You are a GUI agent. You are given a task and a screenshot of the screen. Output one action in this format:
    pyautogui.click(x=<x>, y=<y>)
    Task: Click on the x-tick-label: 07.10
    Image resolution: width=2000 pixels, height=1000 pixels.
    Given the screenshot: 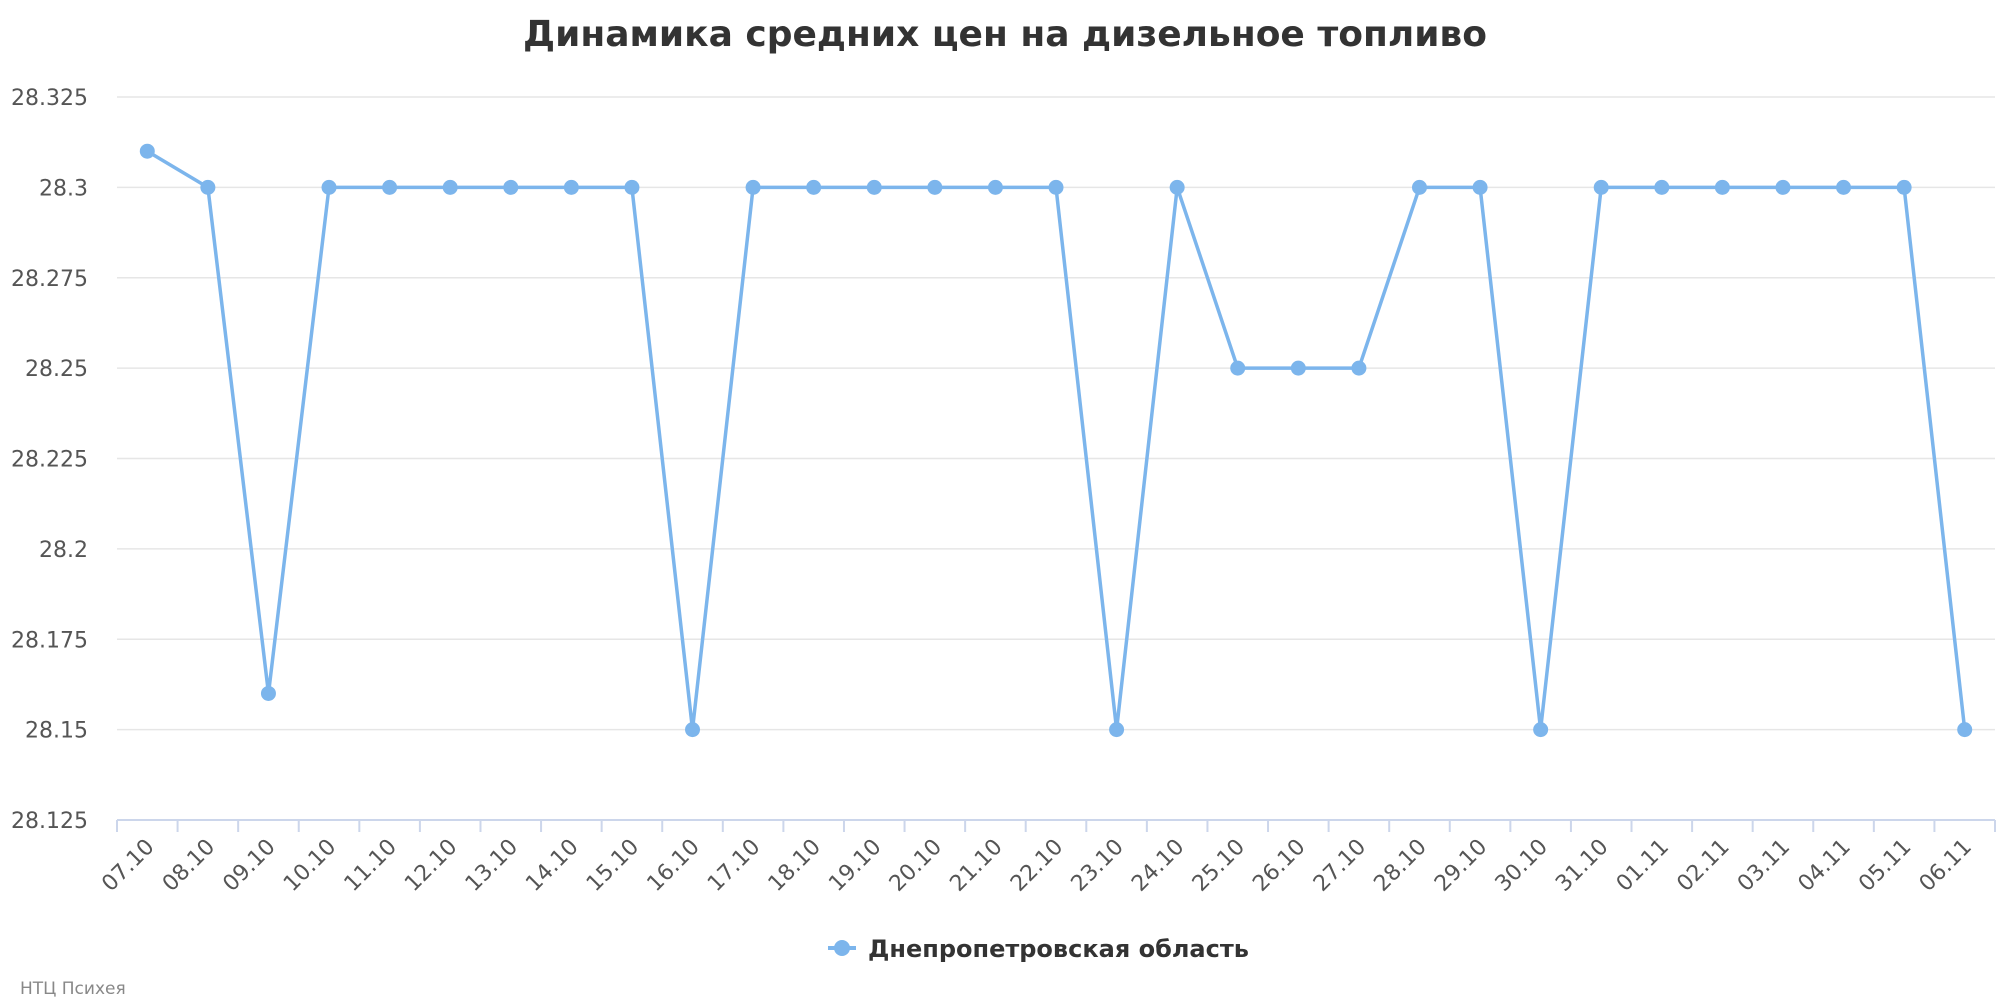 What is the action you would take?
    pyautogui.click(x=128, y=866)
    